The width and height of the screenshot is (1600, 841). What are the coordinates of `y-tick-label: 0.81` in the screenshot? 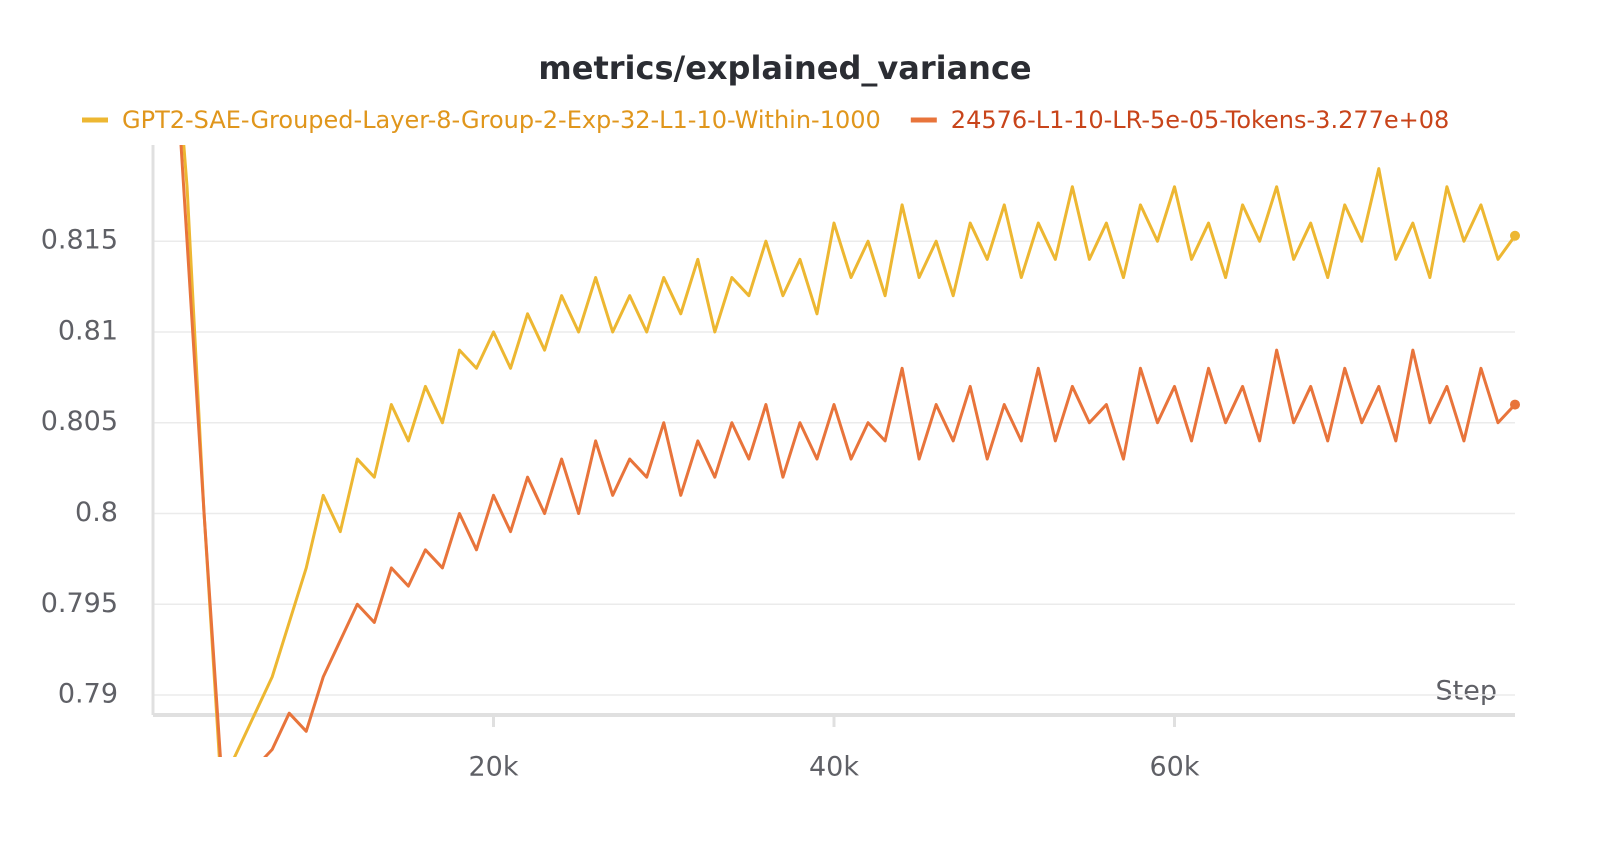 It's located at (88, 330).